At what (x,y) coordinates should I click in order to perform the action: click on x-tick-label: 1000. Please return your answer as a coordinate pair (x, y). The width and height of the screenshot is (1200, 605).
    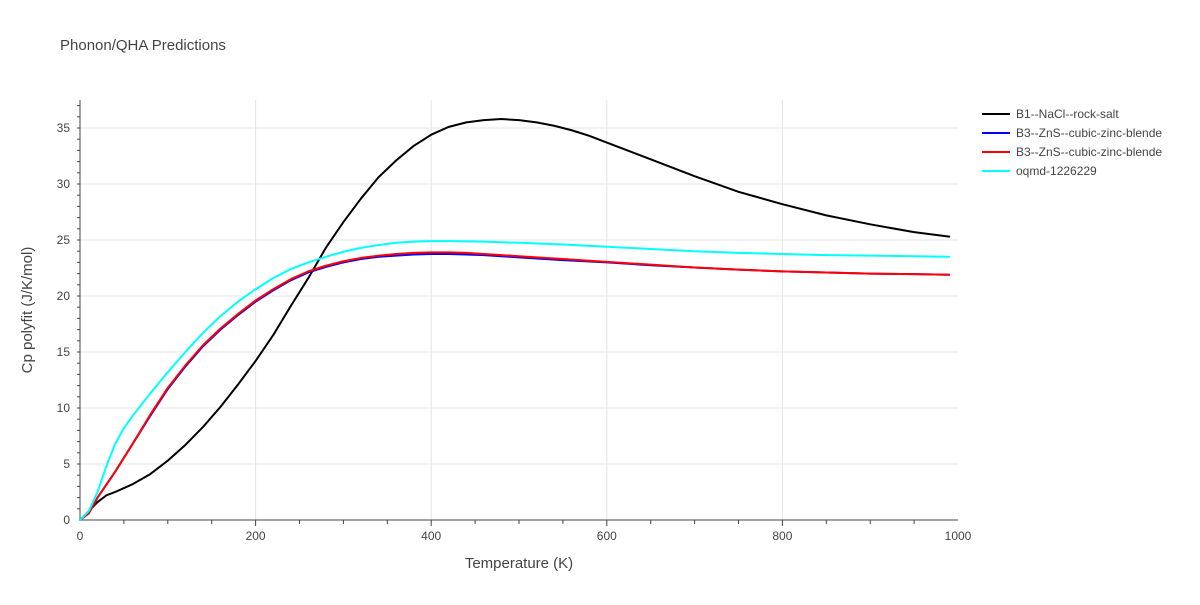
    Looking at the image, I should click on (958, 536).